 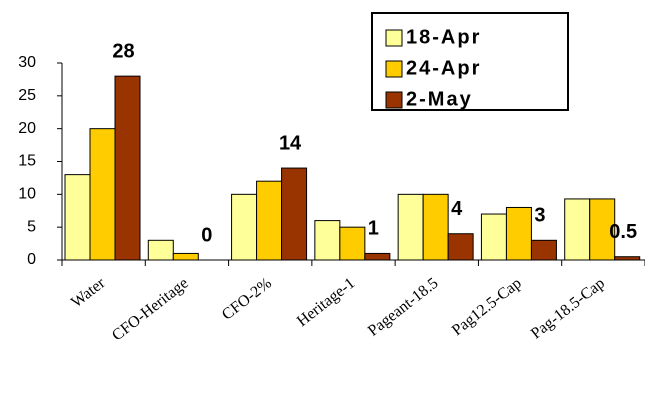 I want to click on legend-label: 2-May, so click(x=439, y=99).